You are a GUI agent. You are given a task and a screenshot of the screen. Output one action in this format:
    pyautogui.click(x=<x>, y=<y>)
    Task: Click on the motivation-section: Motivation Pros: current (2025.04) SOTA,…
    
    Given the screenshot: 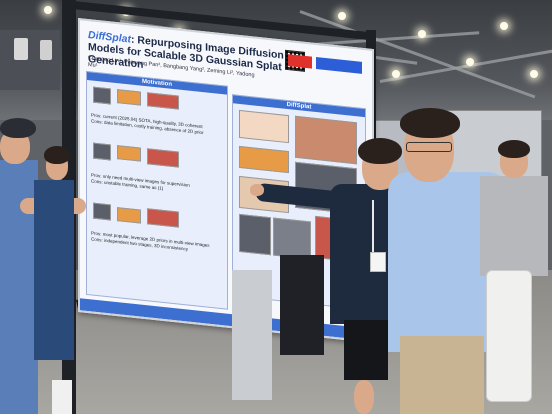 What is the action you would take?
    pyautogui.click(x=157, y=190)
    